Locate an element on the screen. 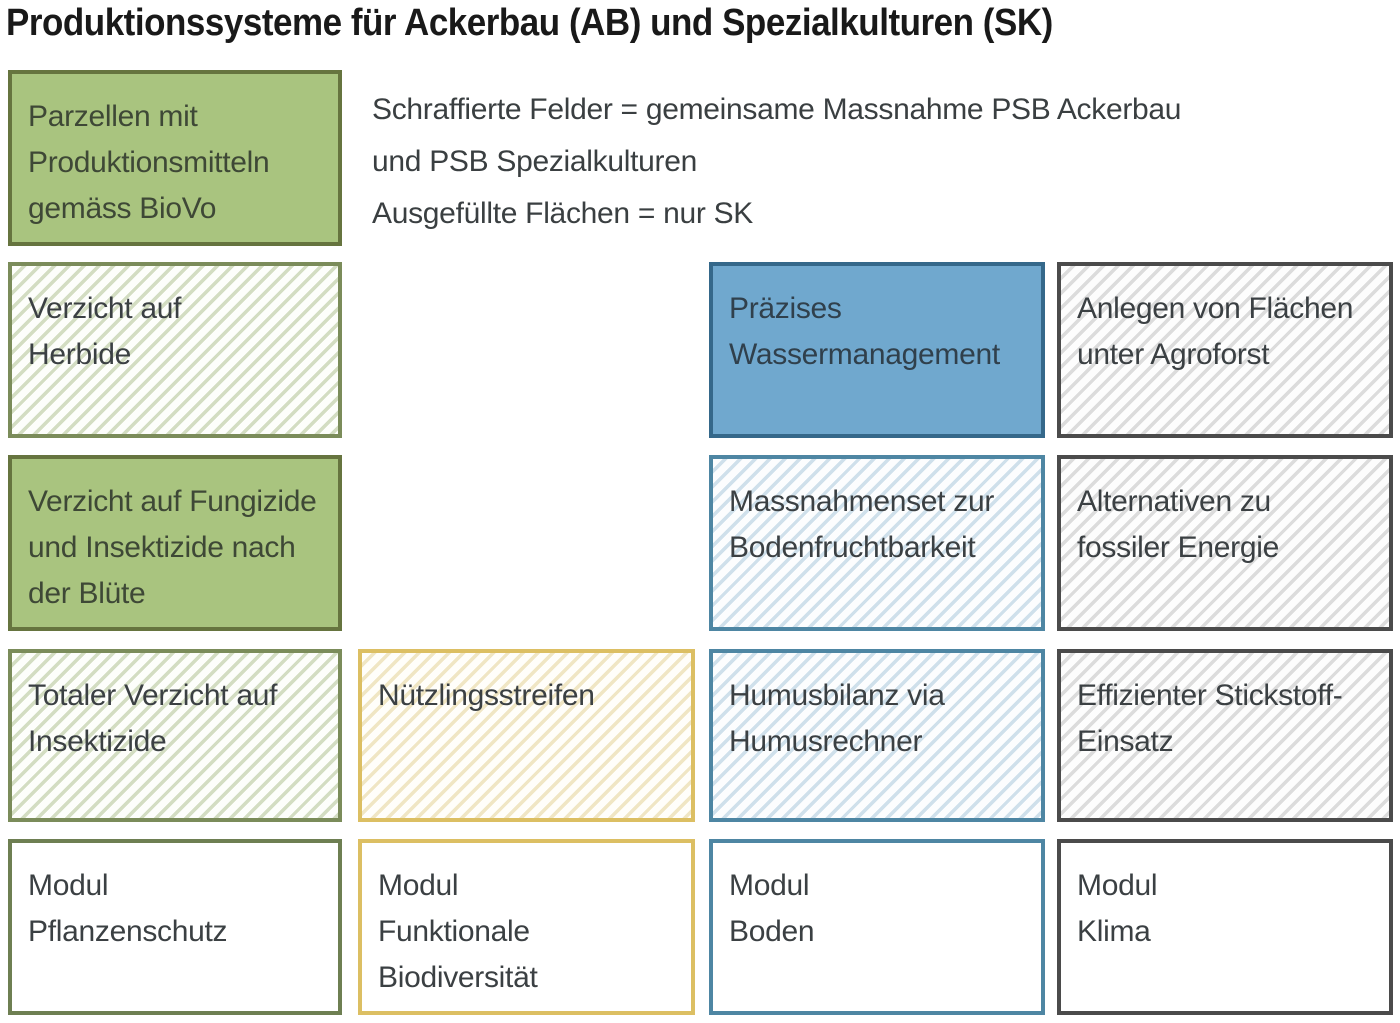  box-label: Anlegen von Flächen unter Agroforst is located at coordinates (1215, 331).